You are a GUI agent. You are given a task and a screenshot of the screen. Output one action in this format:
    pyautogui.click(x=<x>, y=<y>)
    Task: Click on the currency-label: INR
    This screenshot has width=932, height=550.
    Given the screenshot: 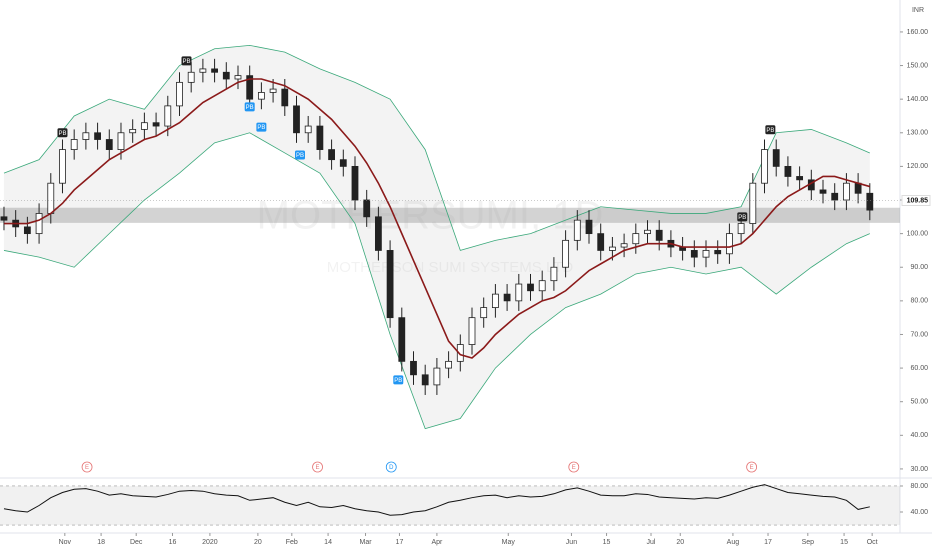 What is the action you would take?
    pyautogui.click(x=918, y=10)
    